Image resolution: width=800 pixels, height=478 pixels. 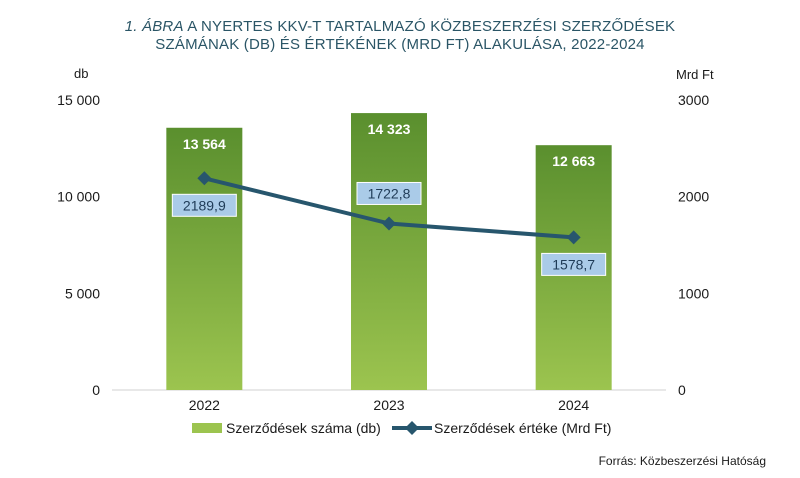 I want to click on value-line, so click(x=389, y=208).